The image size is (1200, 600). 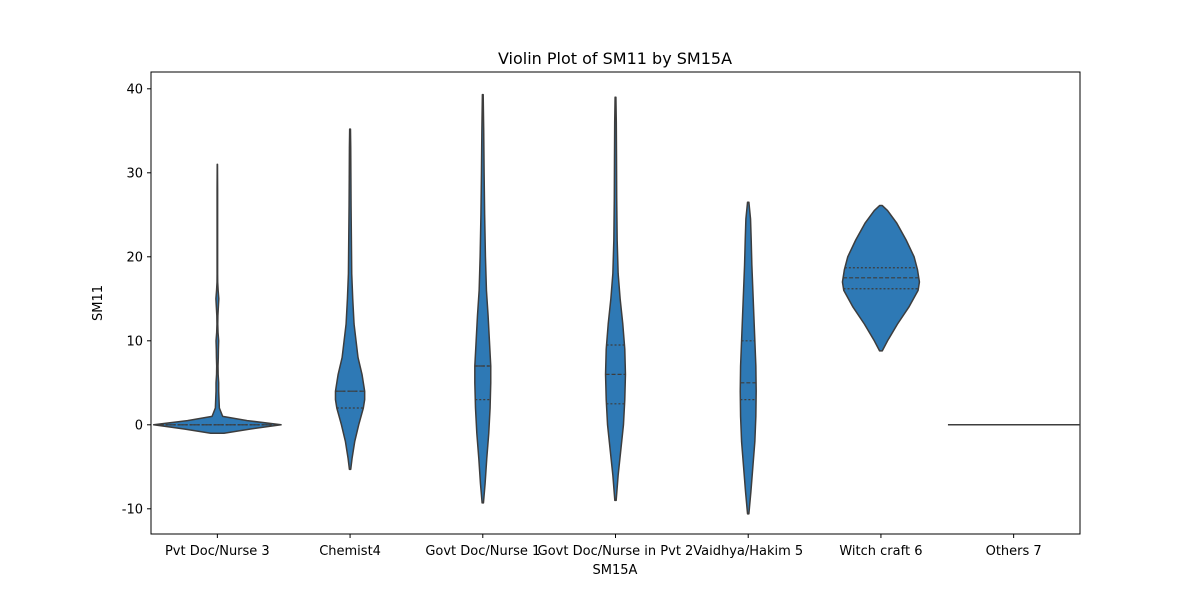 What do you see at coordinates (615, 570) in the screenshot?
I see `x-axis-label: SM15A` at bounding box center [615, 570].